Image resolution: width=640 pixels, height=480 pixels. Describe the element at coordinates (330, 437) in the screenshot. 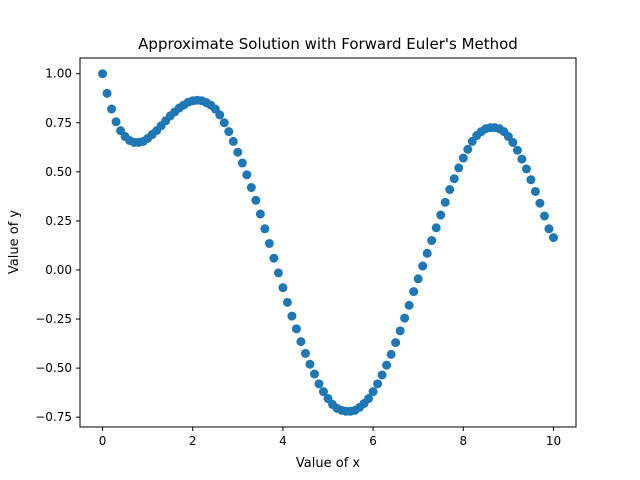

I see `x-axis-ticks: 0 2 4 6 8 10` at that location.